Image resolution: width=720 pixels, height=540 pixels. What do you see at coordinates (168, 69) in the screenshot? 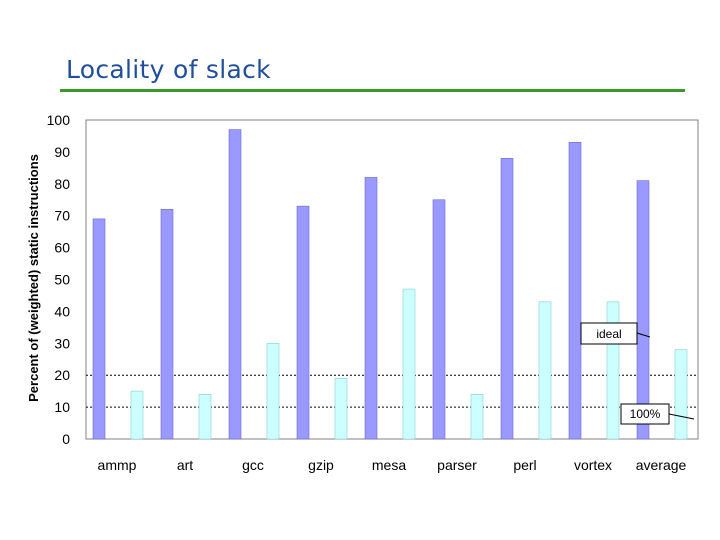
I see `slide-title: Locality of slack` at bounding box center [168, 69].